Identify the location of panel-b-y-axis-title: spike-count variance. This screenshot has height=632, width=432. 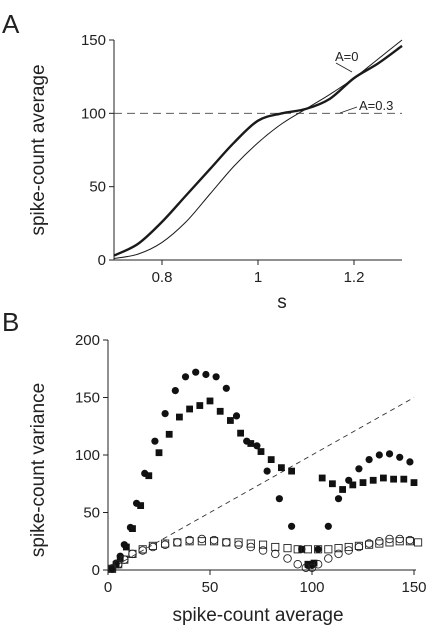
(38, 470).